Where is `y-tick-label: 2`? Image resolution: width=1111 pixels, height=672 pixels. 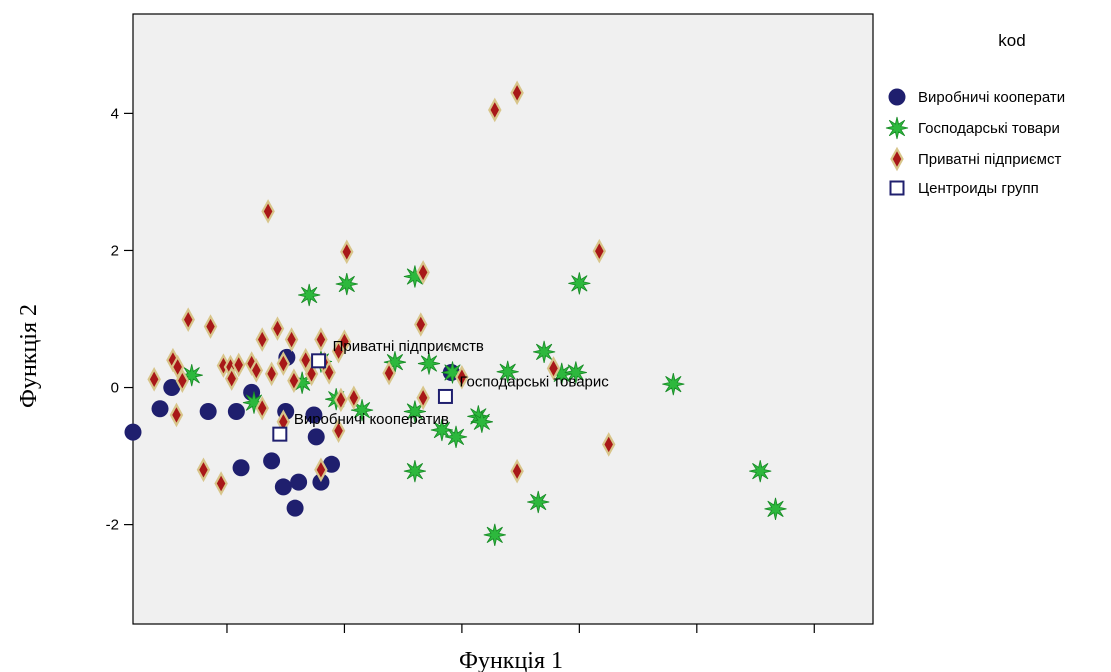 y-tick-label: 2 is located at coordinates (115, 250).